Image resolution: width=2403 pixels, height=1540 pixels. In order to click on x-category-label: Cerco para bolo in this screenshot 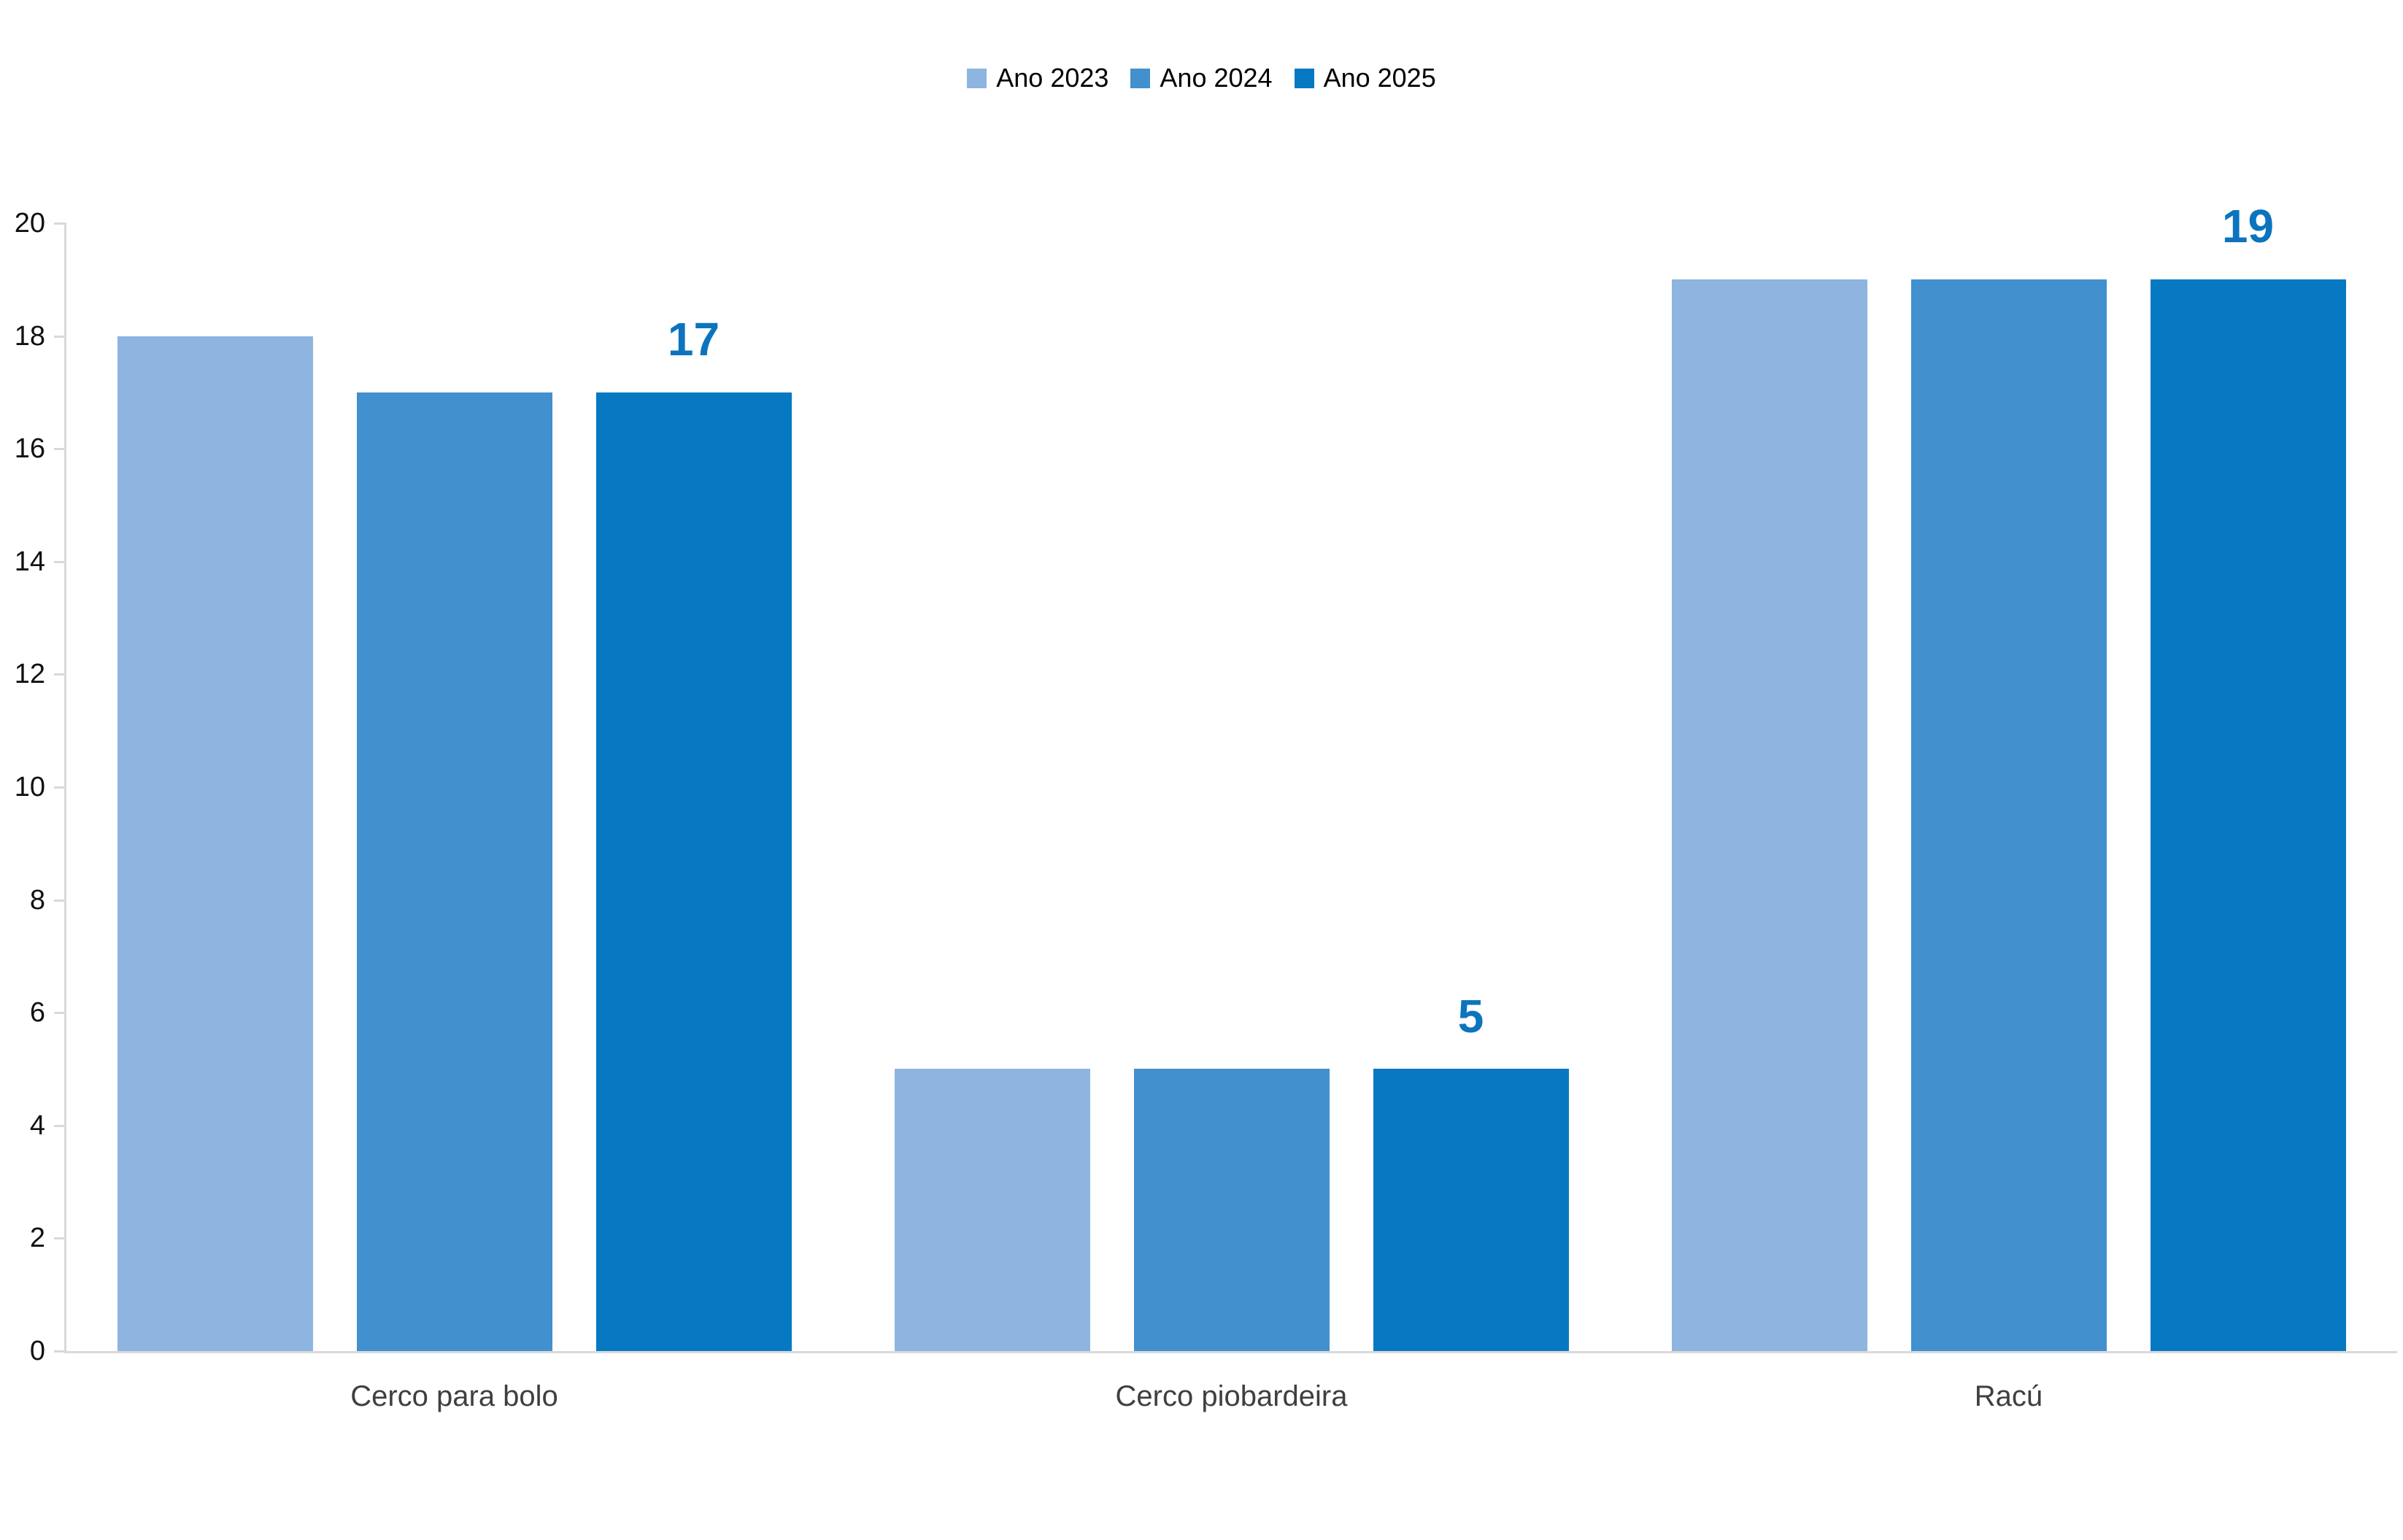, I will do `click(454, 1396)`.